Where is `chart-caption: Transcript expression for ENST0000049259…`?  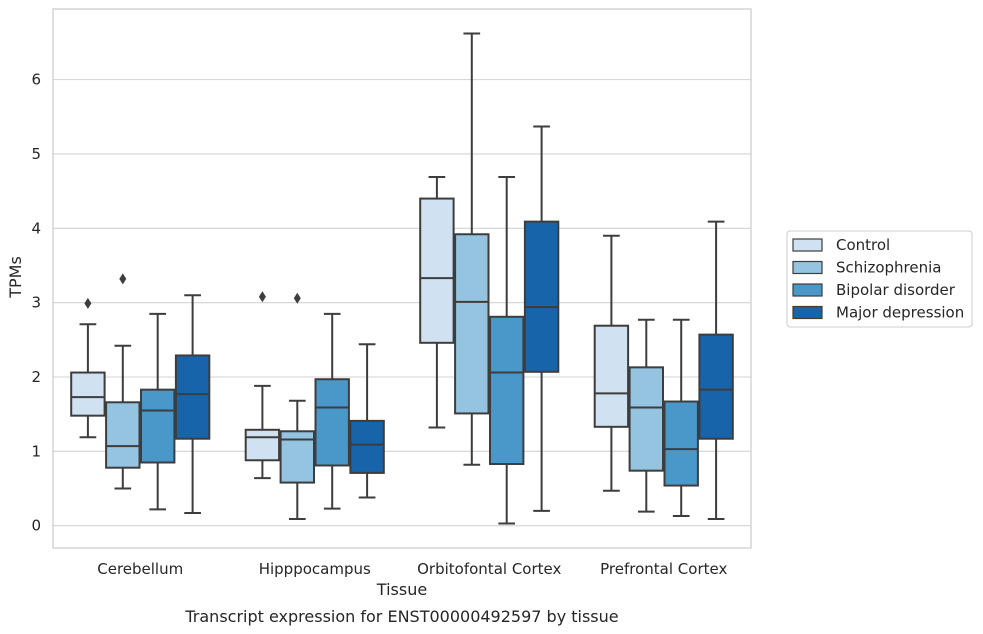 chart-caption: Transcript expression for ENST0000049259… is located at coordinates (401, 616).